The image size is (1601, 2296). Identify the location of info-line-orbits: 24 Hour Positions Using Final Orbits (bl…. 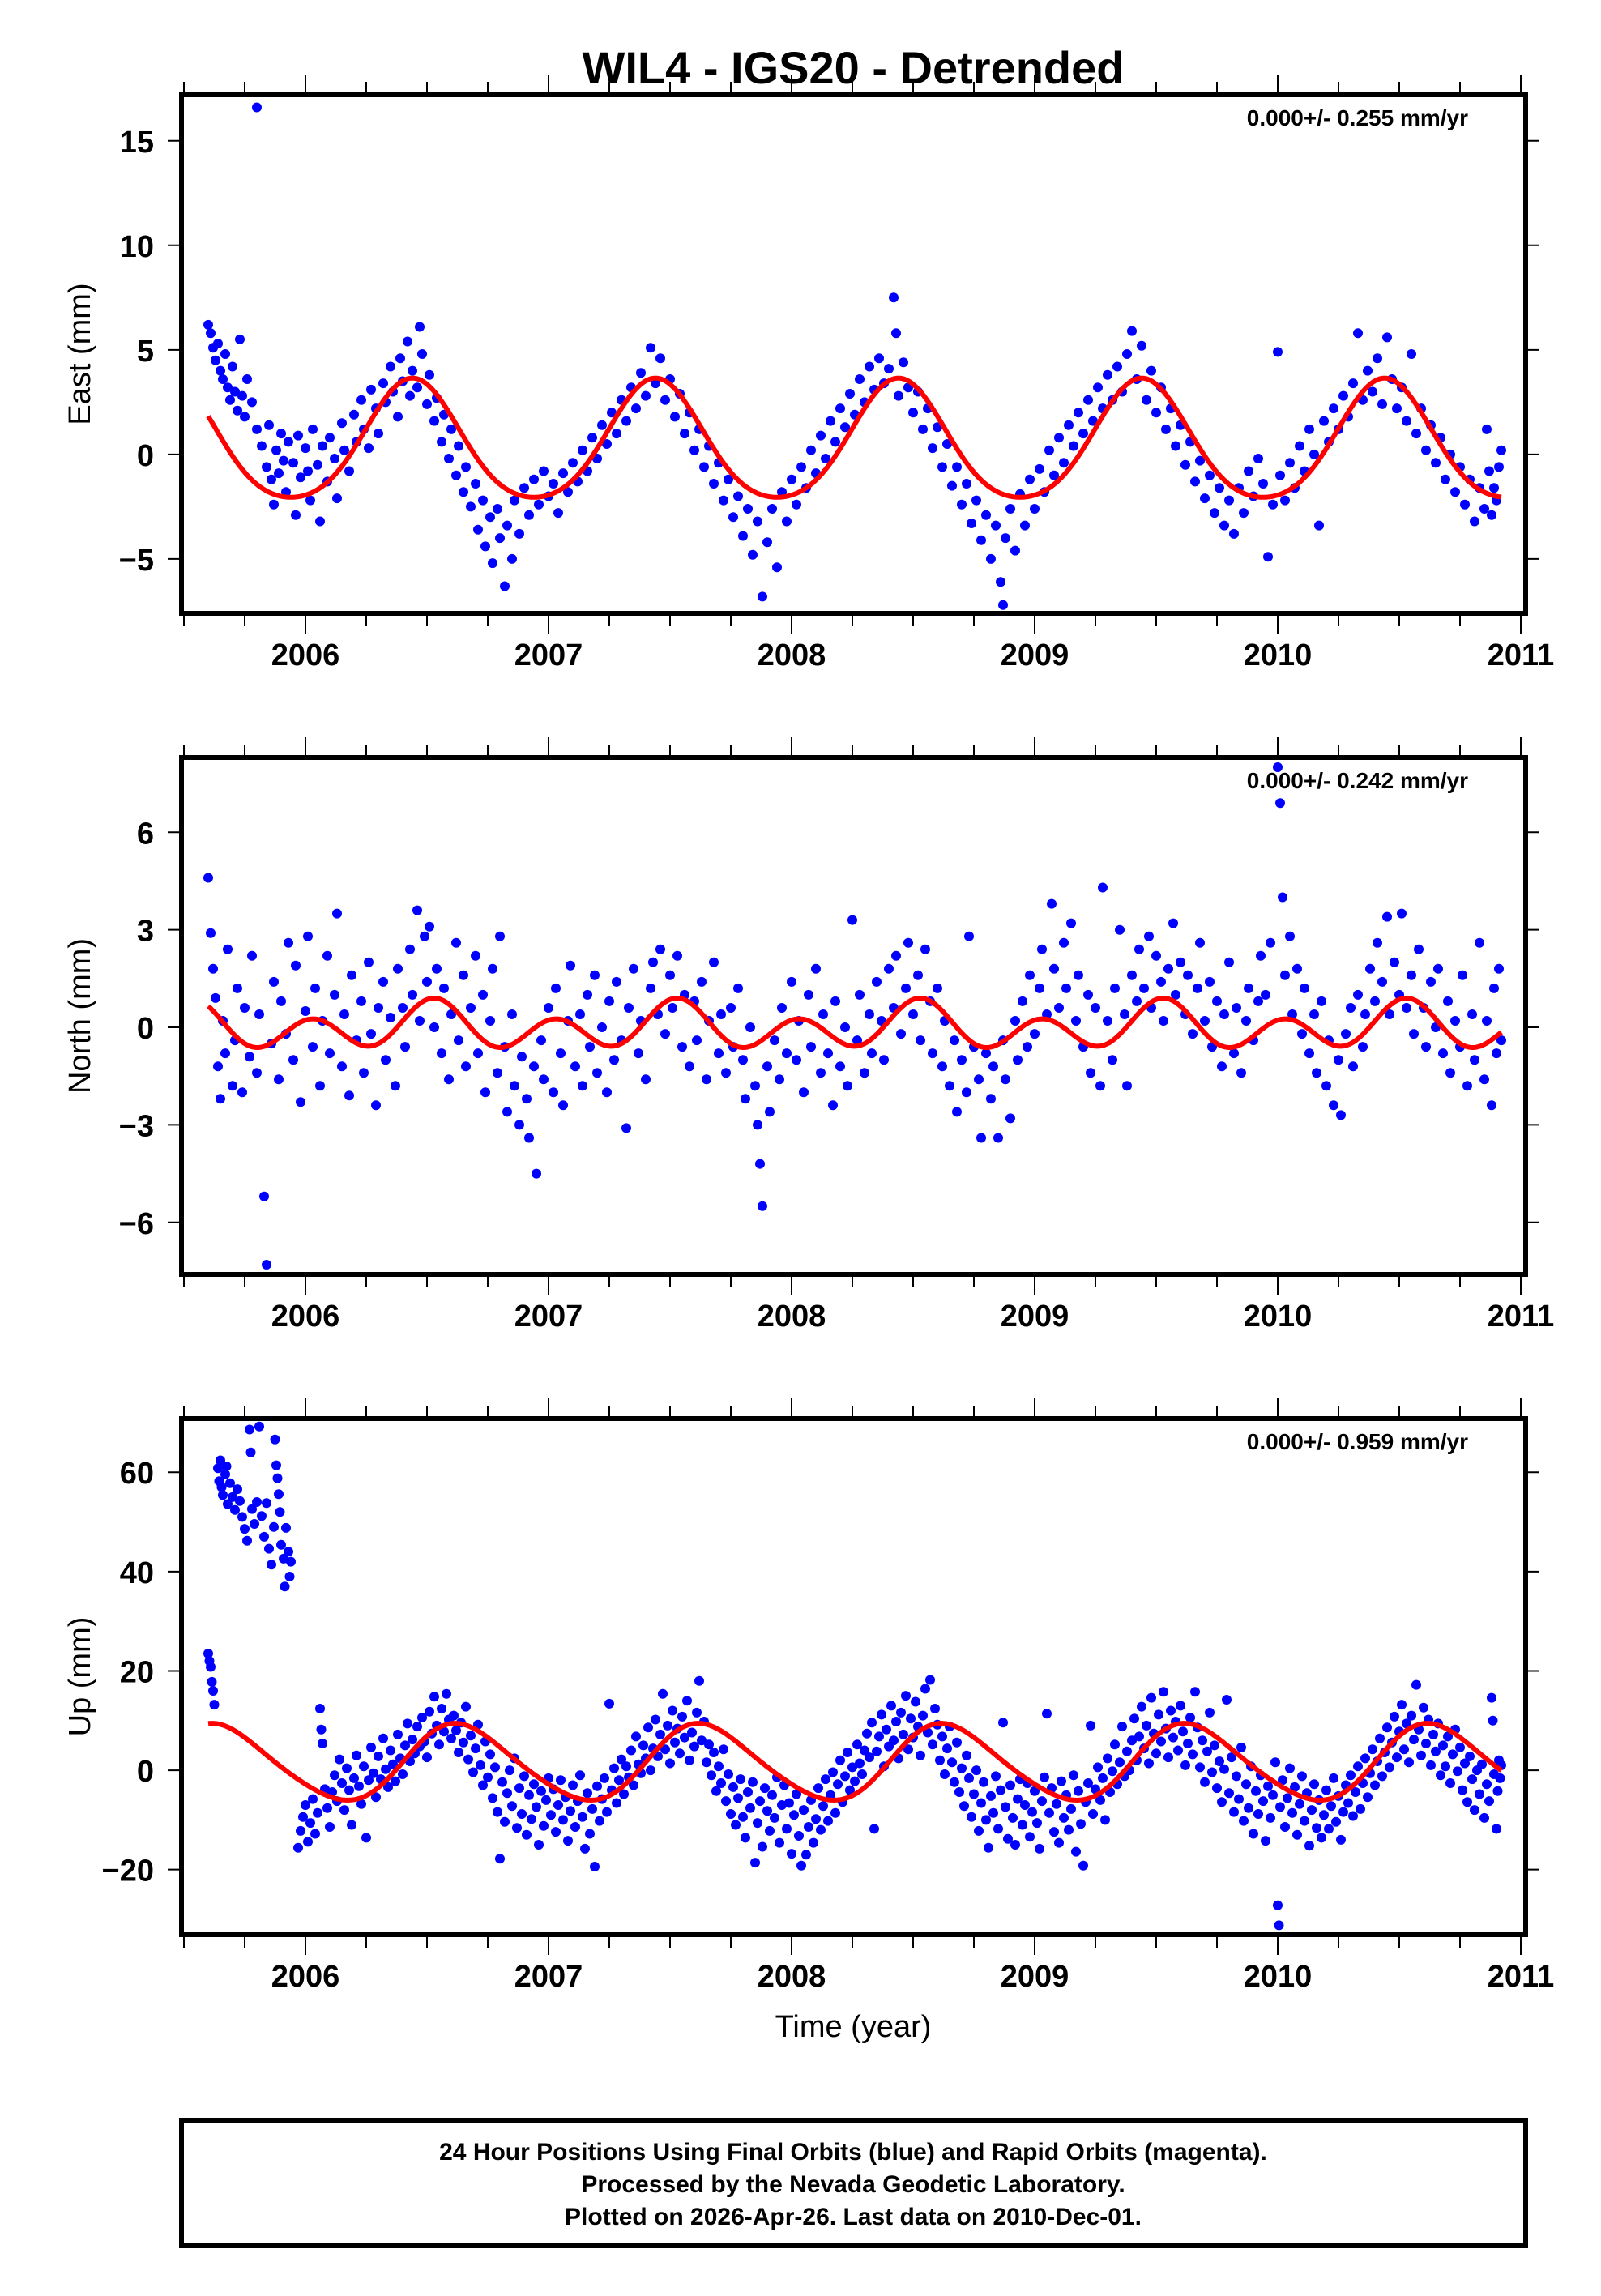
(853, 2152).